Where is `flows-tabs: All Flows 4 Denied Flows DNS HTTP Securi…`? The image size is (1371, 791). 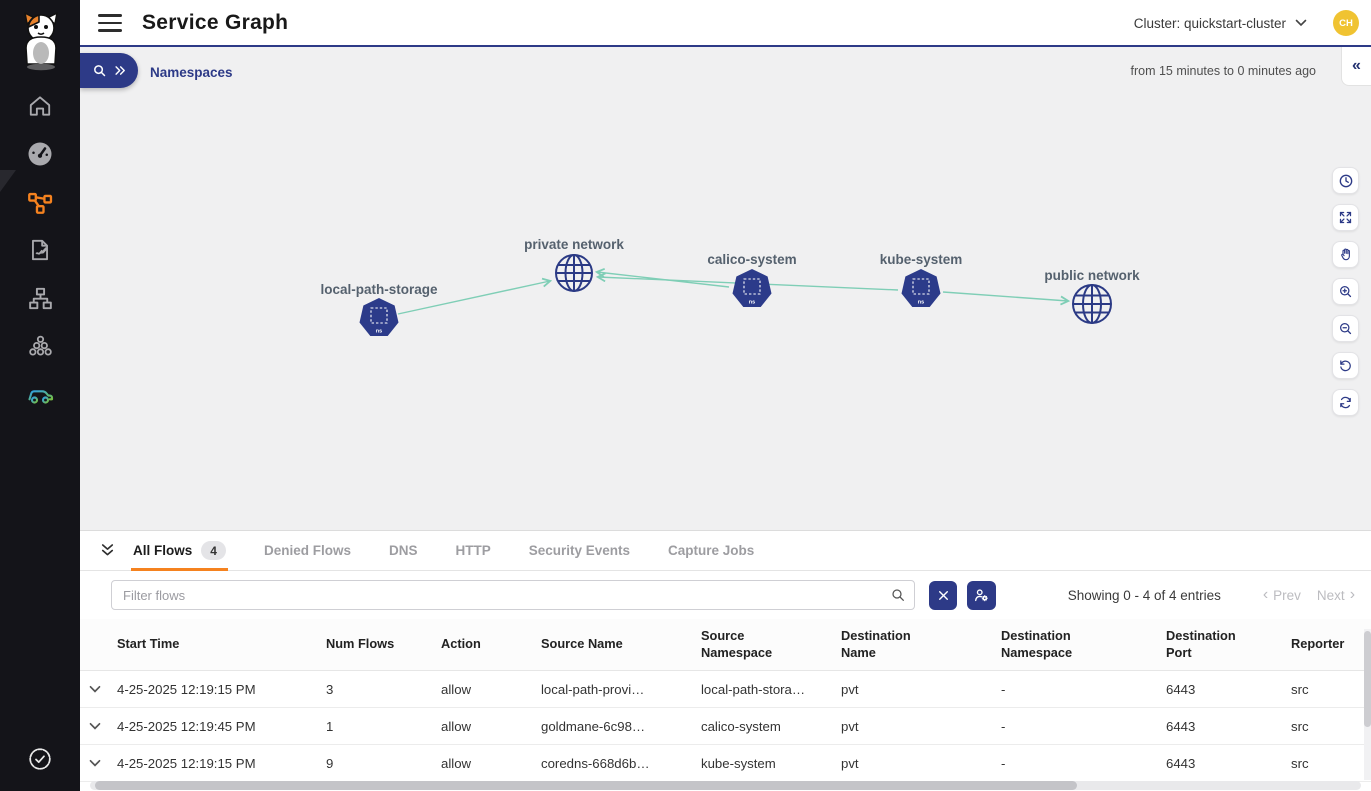
flows-tabs: All Flows 4 Denied Flows DNS HTTP Securi… is located at coordinates (443, 551).